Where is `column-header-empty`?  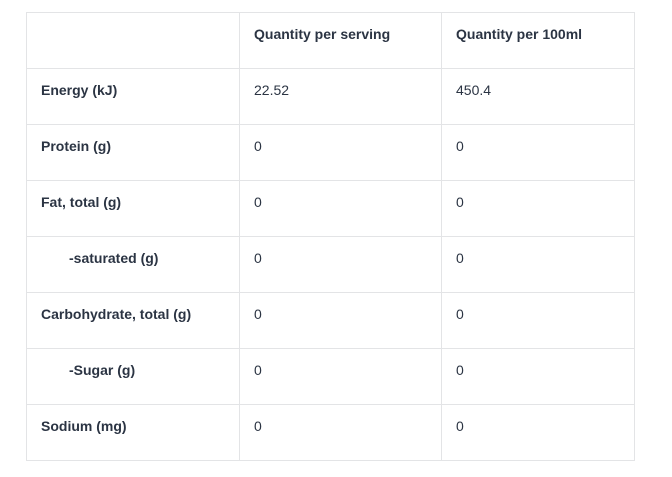 column-header-empty is located at coordinates (133, 40).